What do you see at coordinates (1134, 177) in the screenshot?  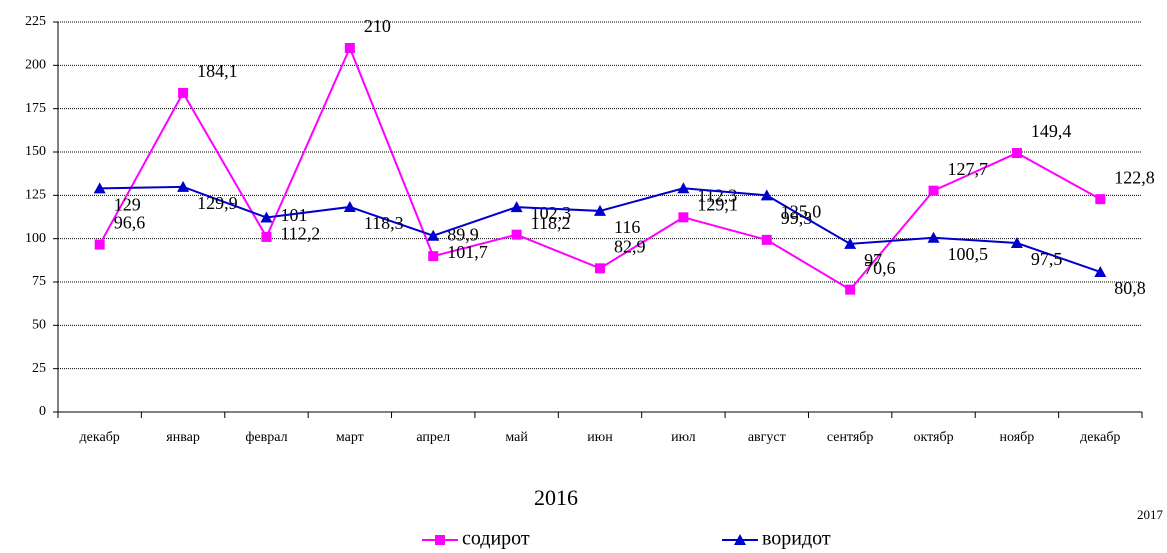 I see `data-label: 122,8` at bounding box center [1134, 177].